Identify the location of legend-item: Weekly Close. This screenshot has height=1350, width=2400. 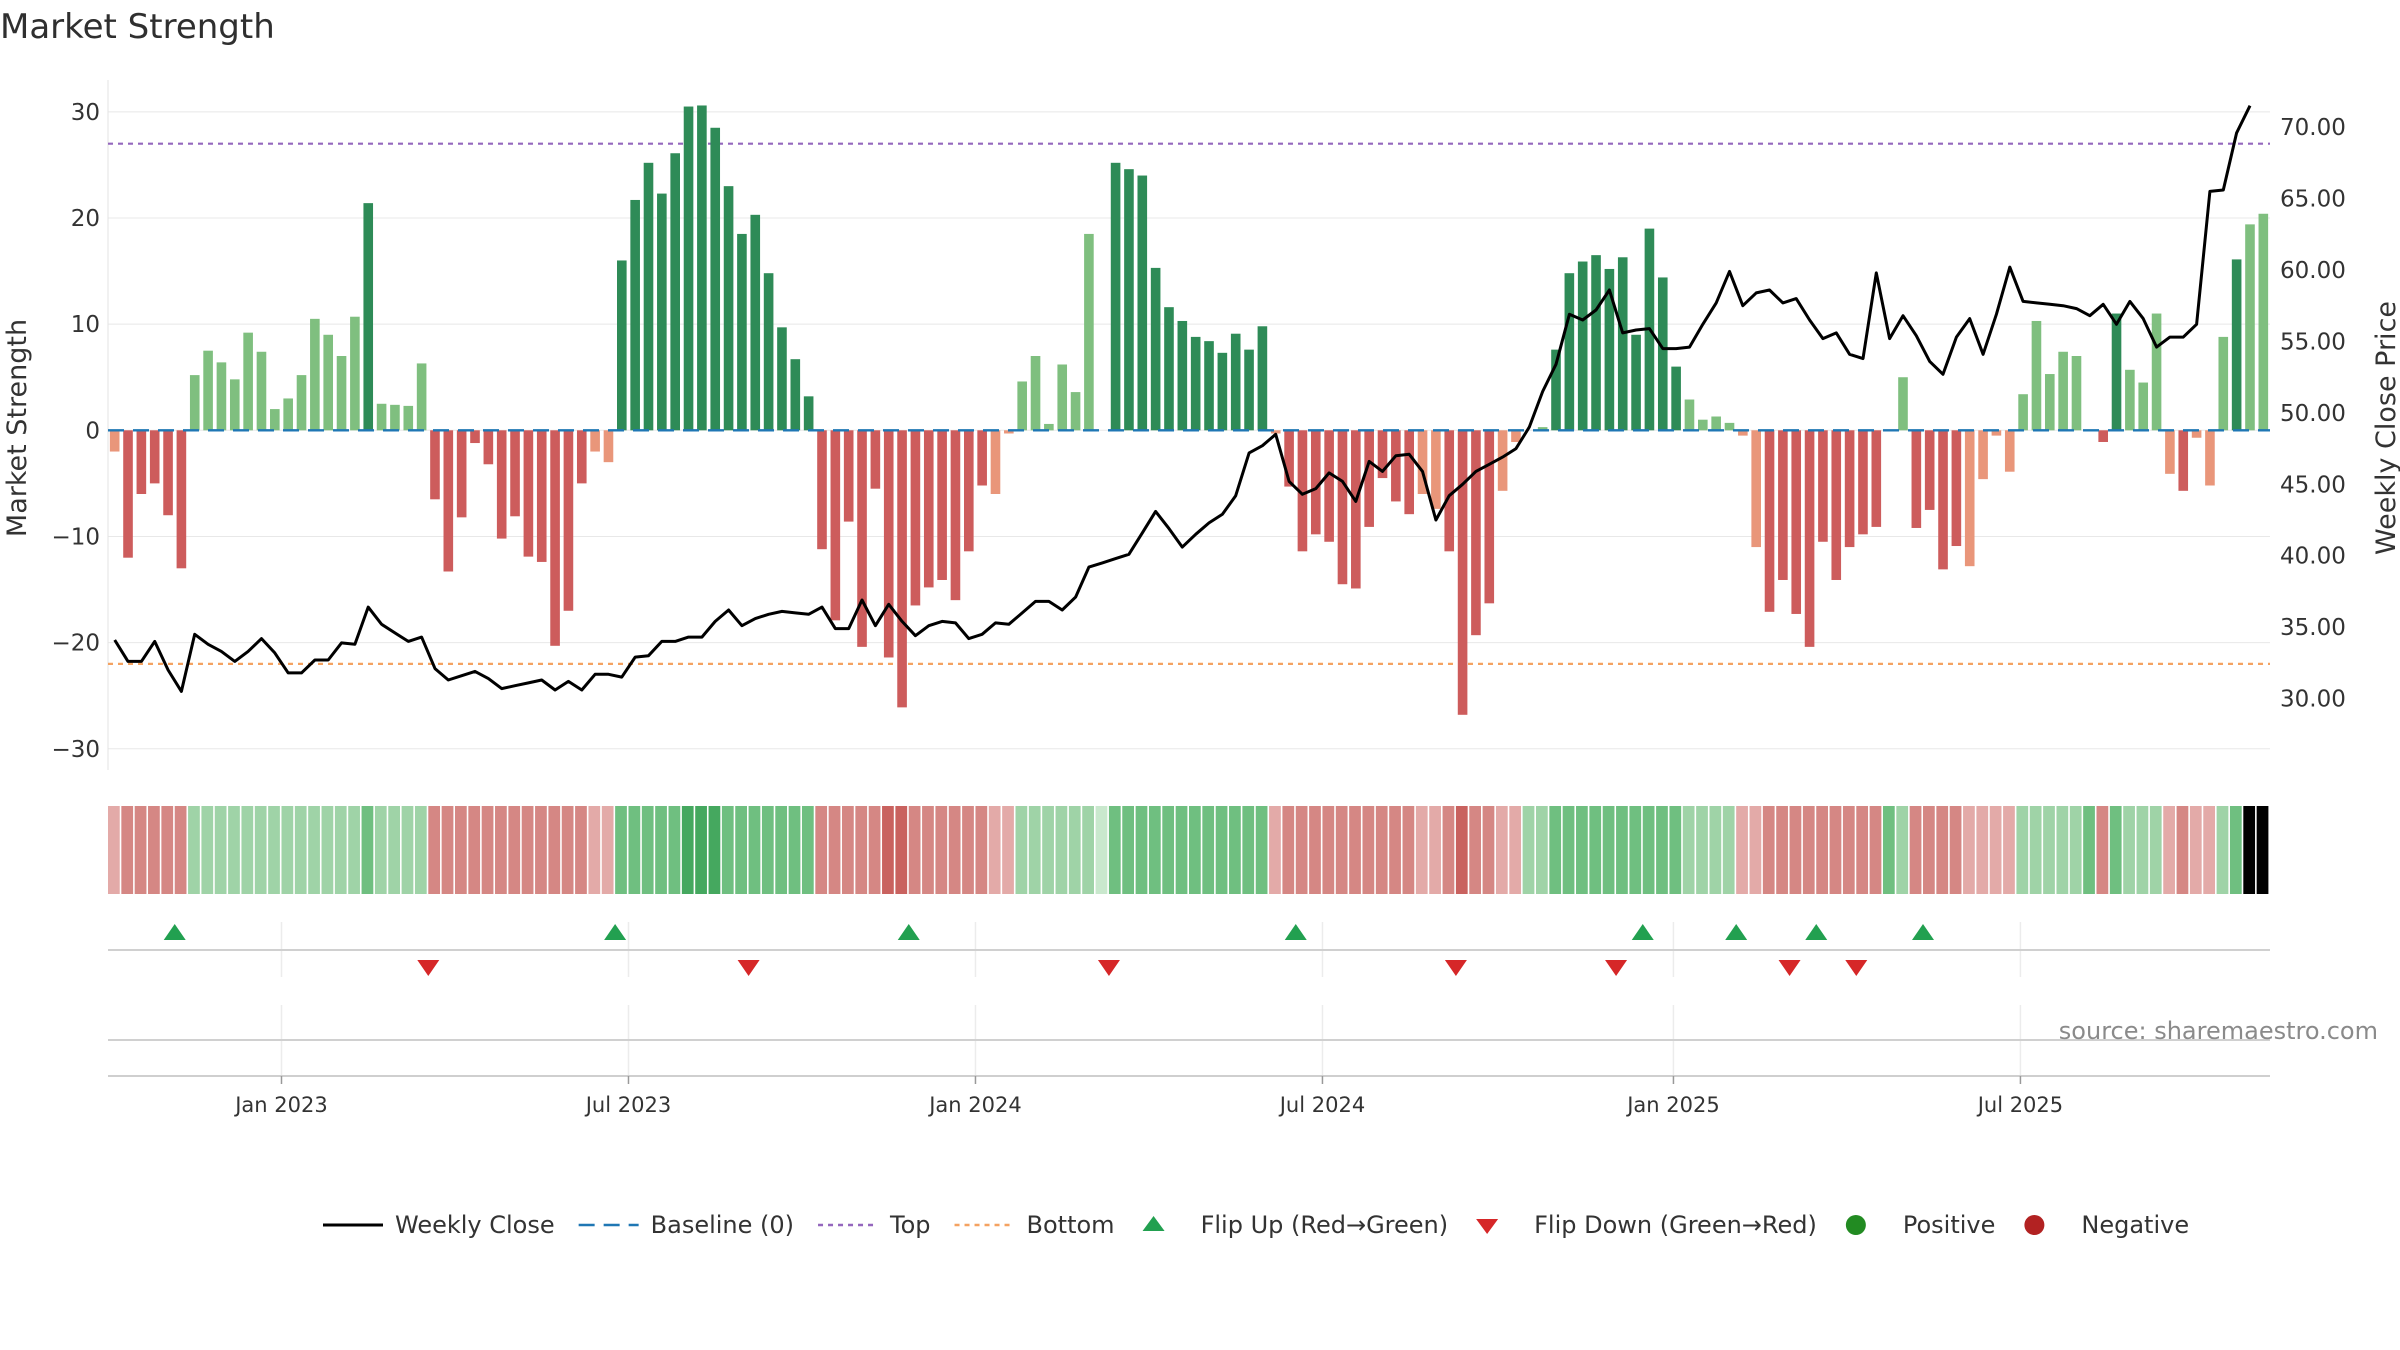
(439, 1225).